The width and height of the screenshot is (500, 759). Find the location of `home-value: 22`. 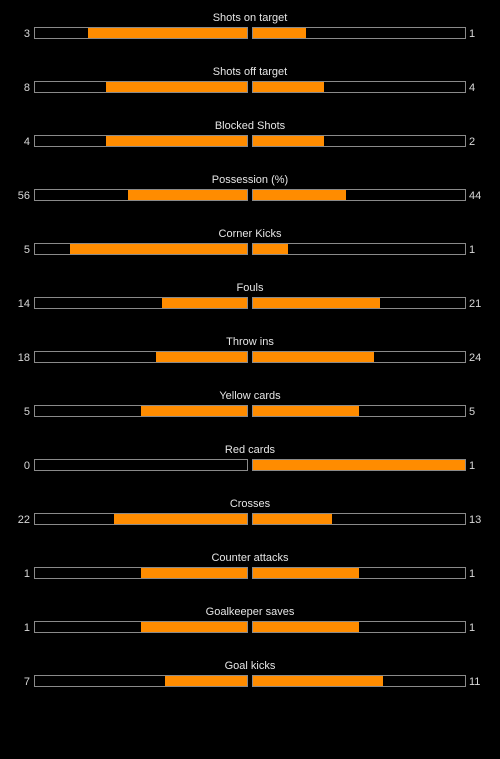

home-value: 22 is located at coordinates (23, 520).